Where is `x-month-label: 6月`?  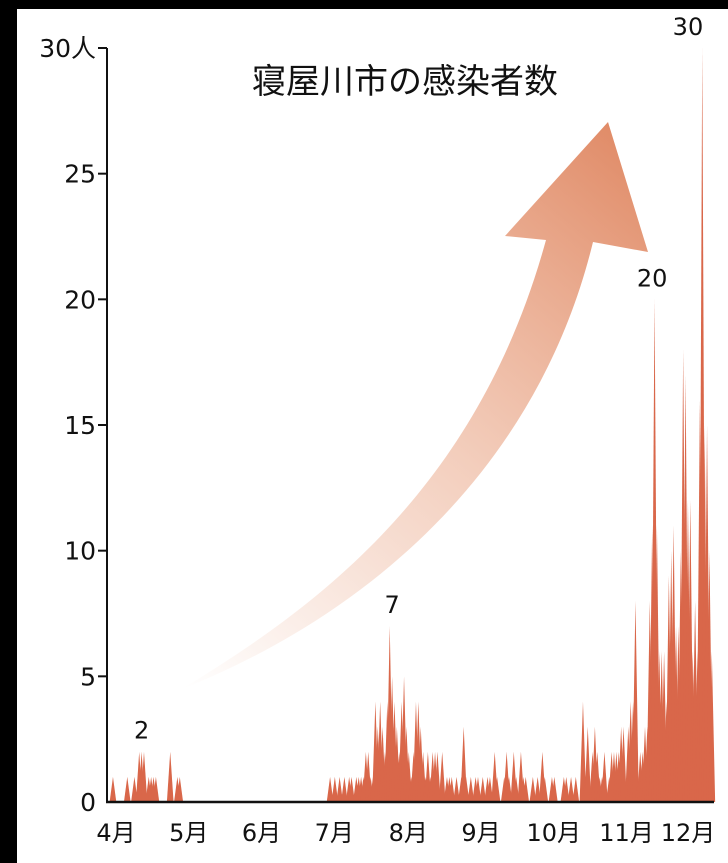
x-month-label: 6月 is located at coordinates (261, 833).